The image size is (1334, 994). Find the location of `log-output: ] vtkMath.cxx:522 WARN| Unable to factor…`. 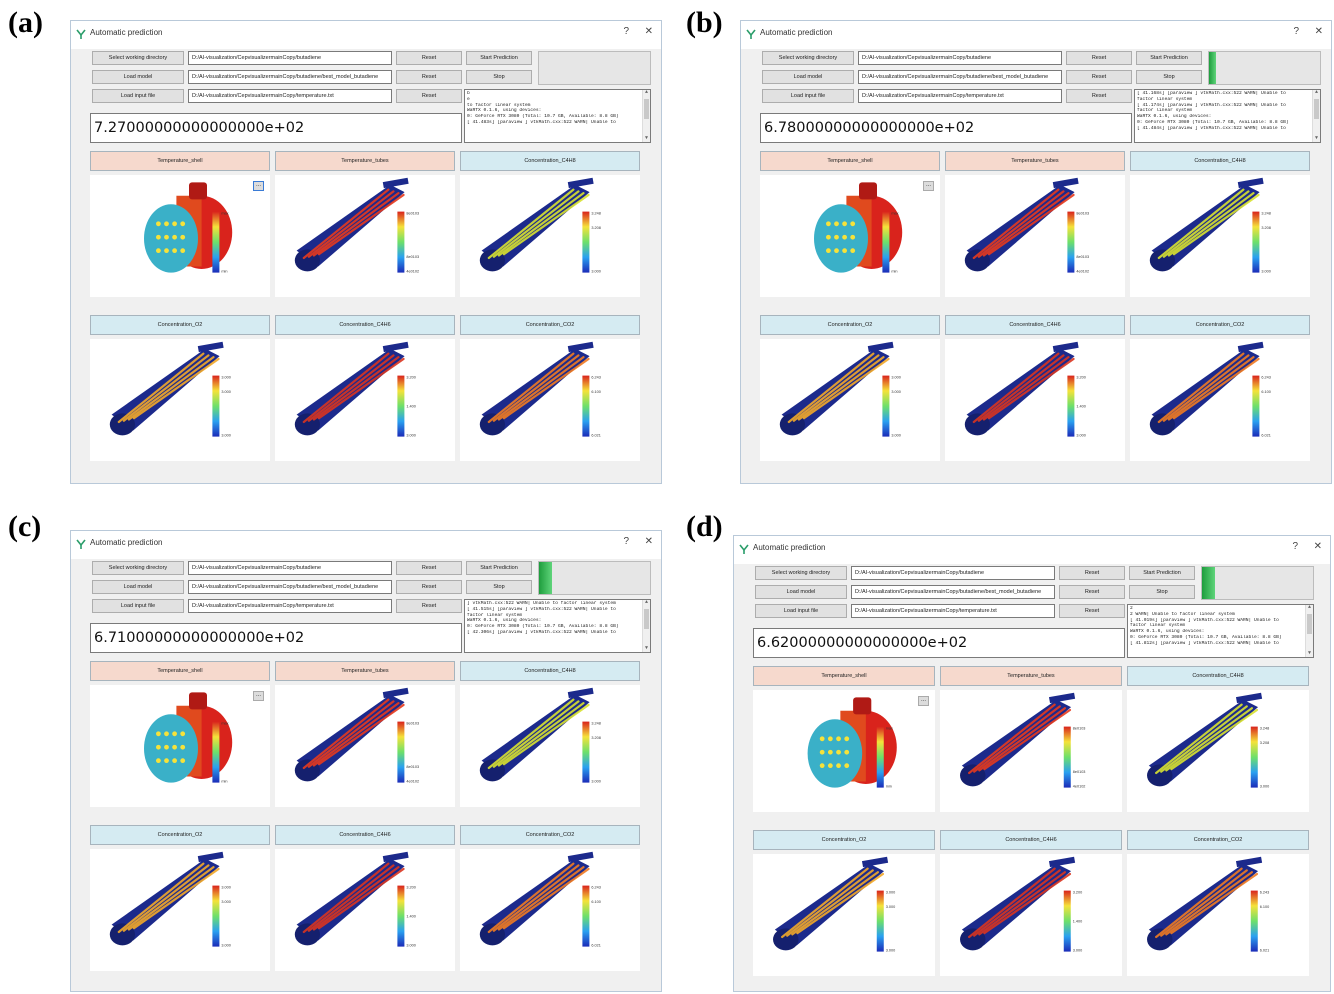

log-output: ] vtkMath.cxx:522 WARN| Unable to factor… is located at coordinates (557, 626).